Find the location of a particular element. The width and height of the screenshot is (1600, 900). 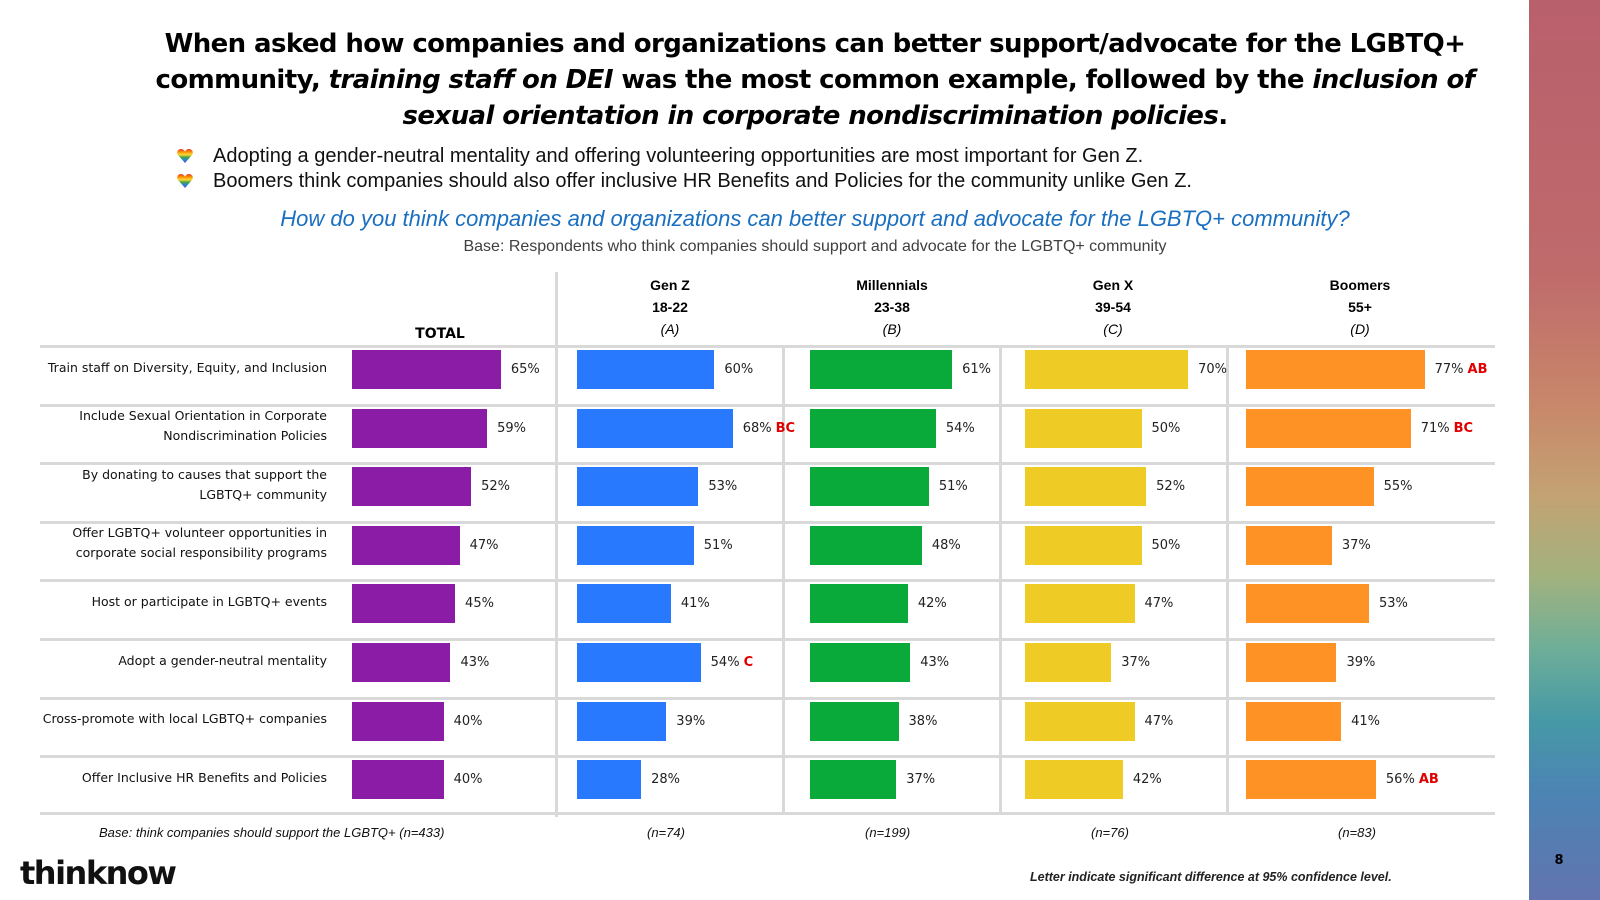

base-count-gen-x: (n=76) is located at coordinates (1110, 832).